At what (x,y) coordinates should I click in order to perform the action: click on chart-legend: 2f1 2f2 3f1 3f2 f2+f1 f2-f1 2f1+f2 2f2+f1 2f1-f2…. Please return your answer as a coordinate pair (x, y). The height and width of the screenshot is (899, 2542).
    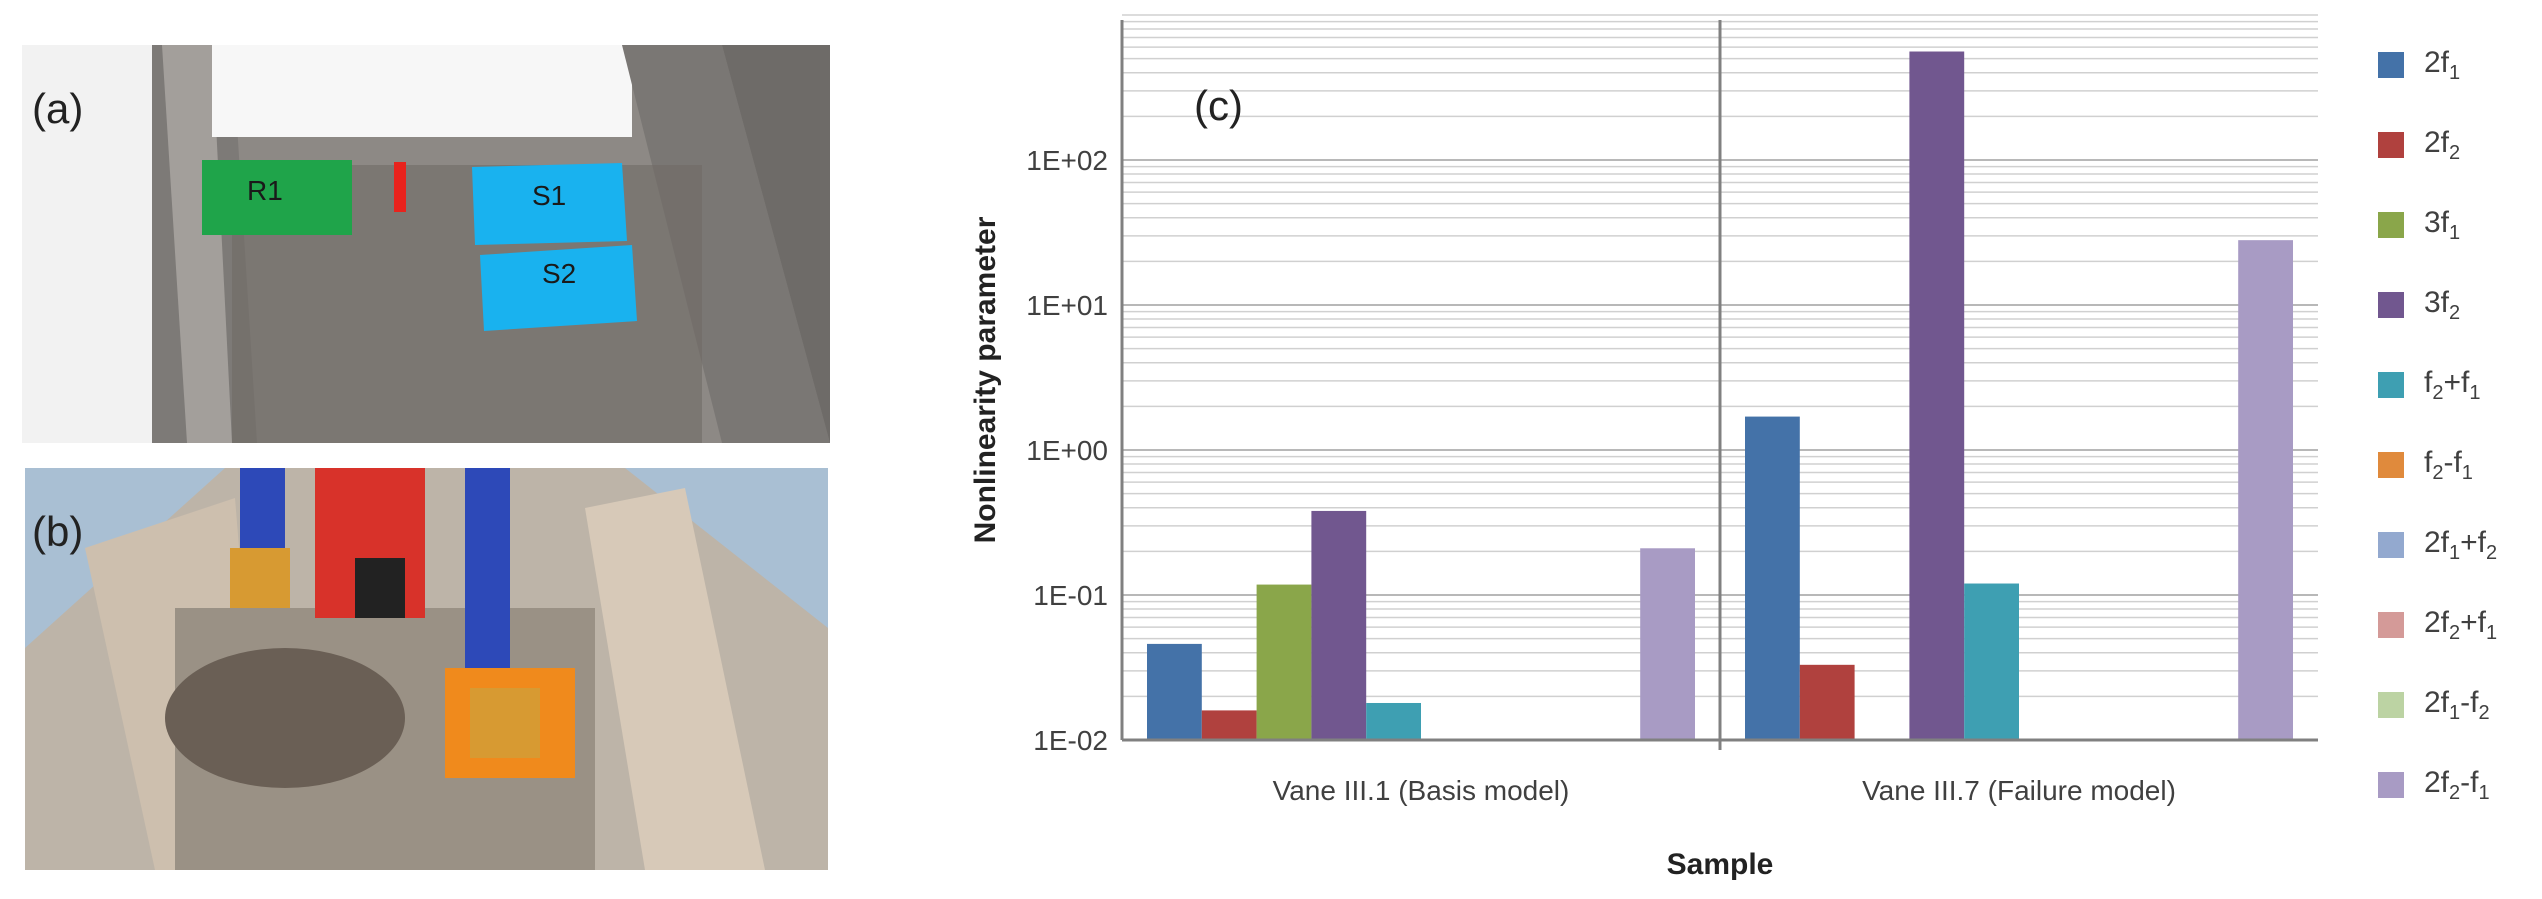
    Looking at the image, I should click on (2458, 450).